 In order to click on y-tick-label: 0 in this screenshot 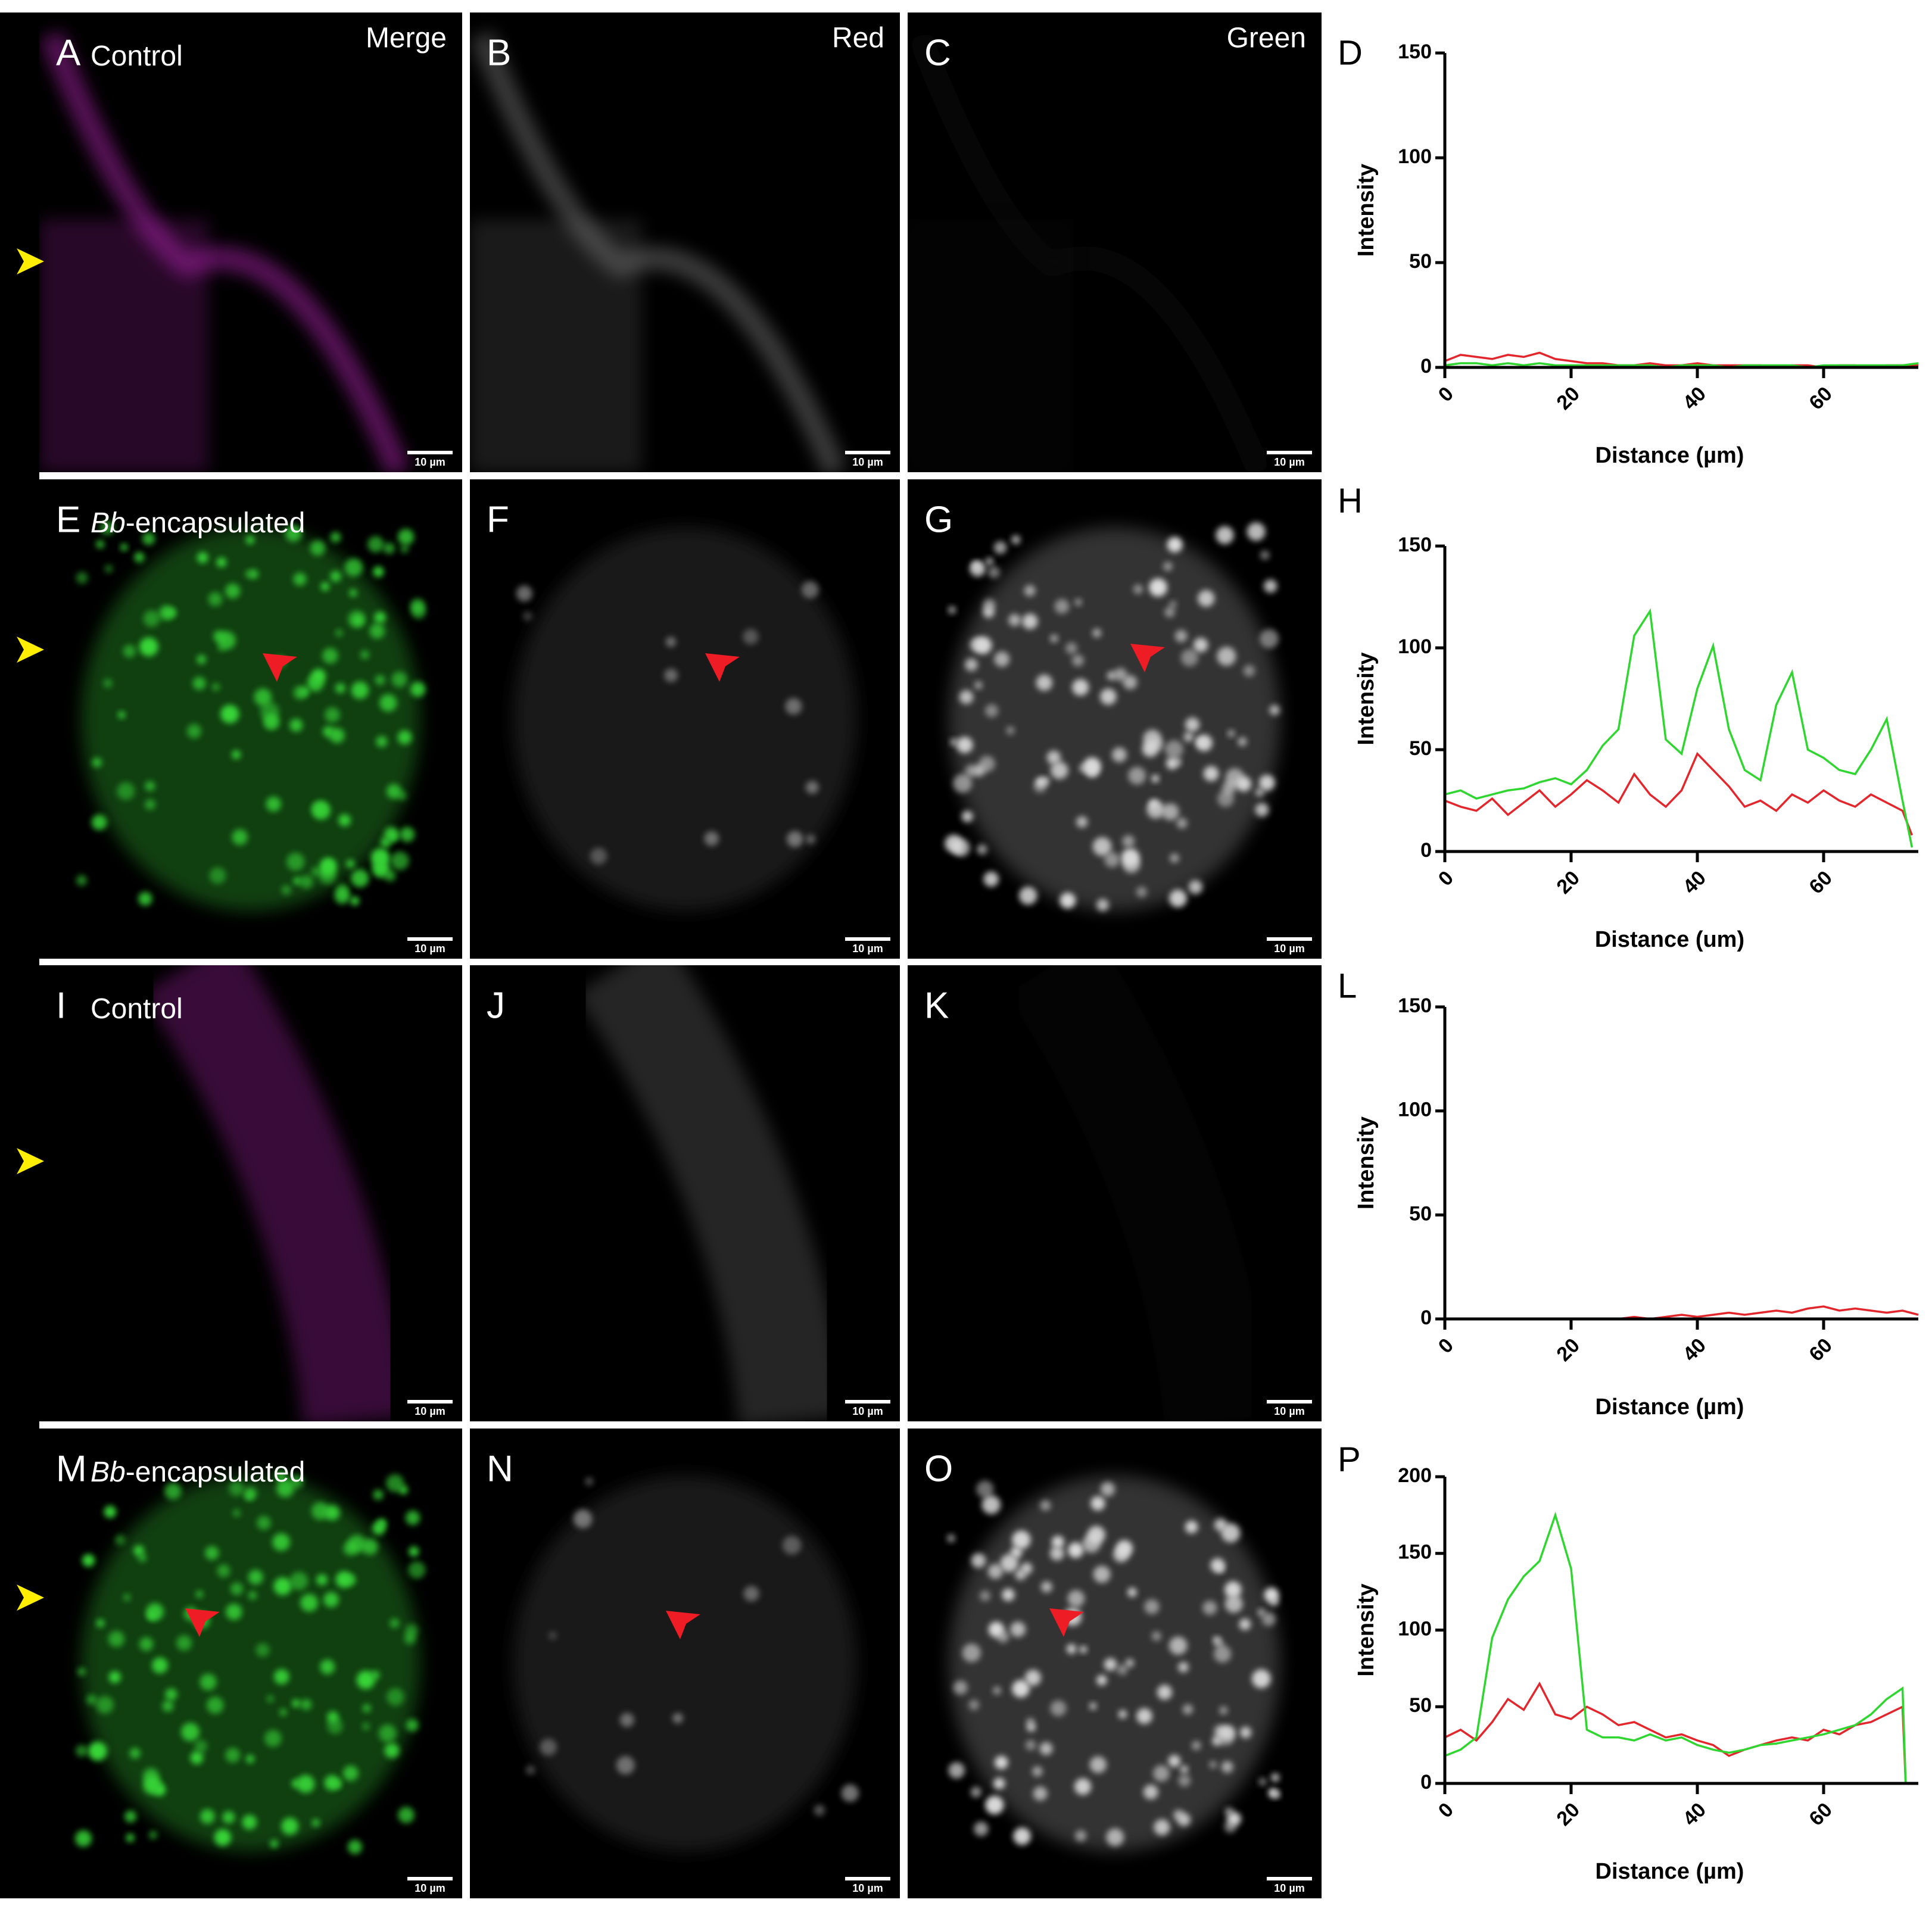, I will do `click(1426, 367)`.